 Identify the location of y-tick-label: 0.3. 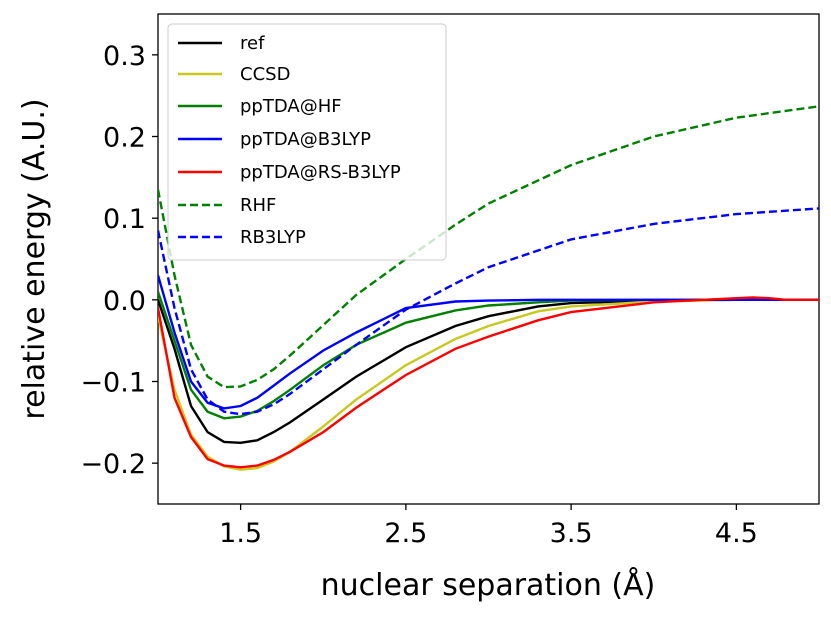
(124, 56).